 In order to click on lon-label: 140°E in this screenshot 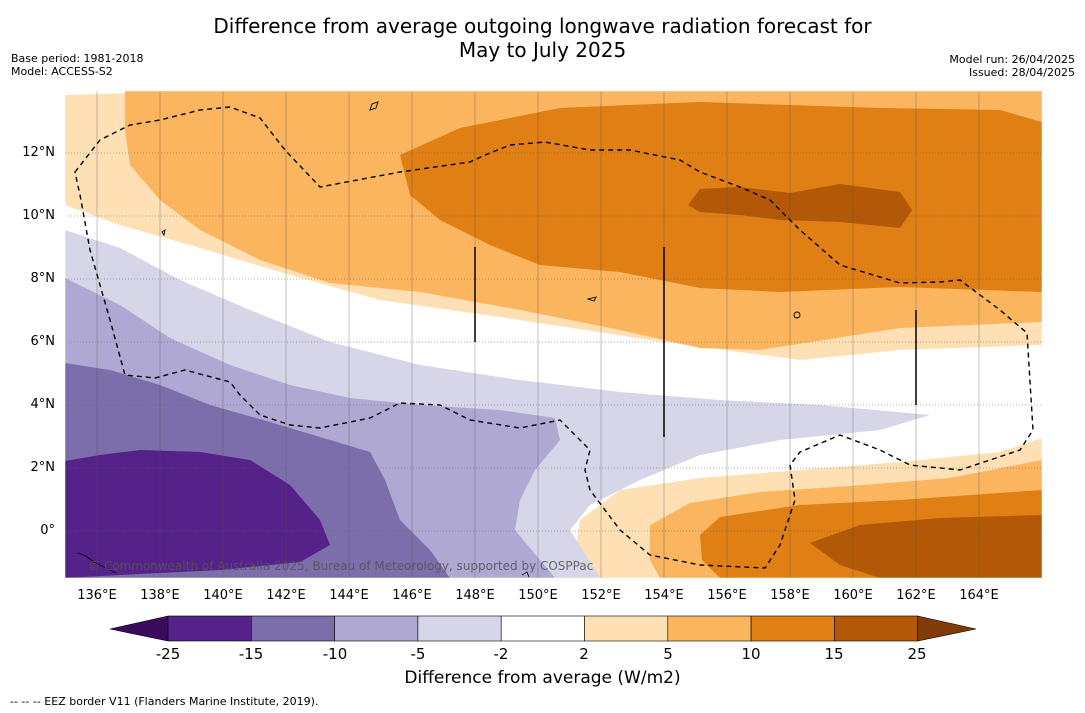, I will do `click(223, 595)`.